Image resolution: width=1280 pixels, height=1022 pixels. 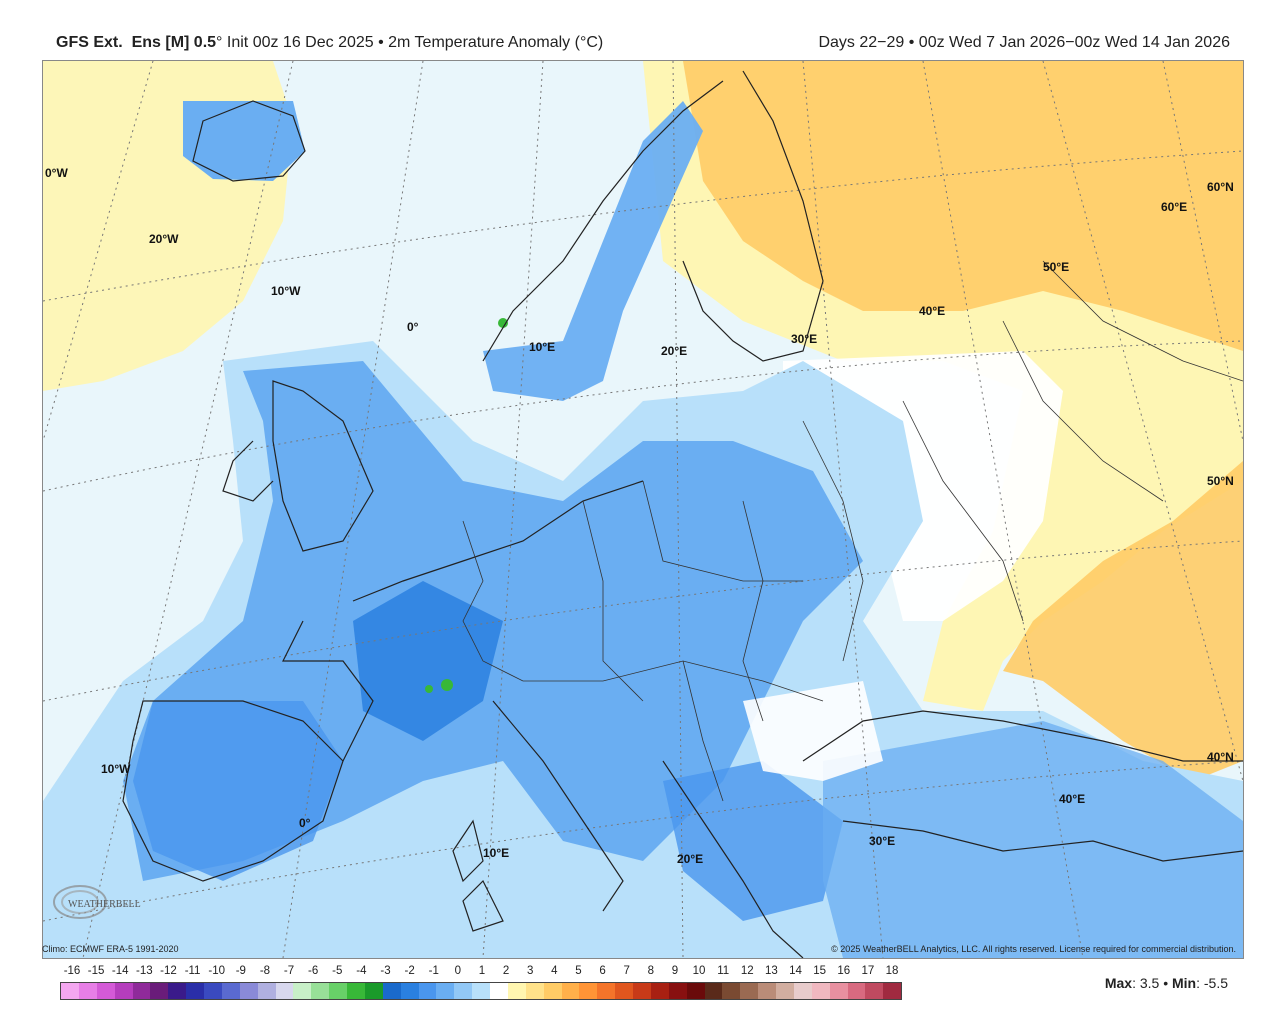 What do you see at coordinates (554, 971) in the screenshot?
I see `legend-tick-label: 4` at bounding box center [554, 971].